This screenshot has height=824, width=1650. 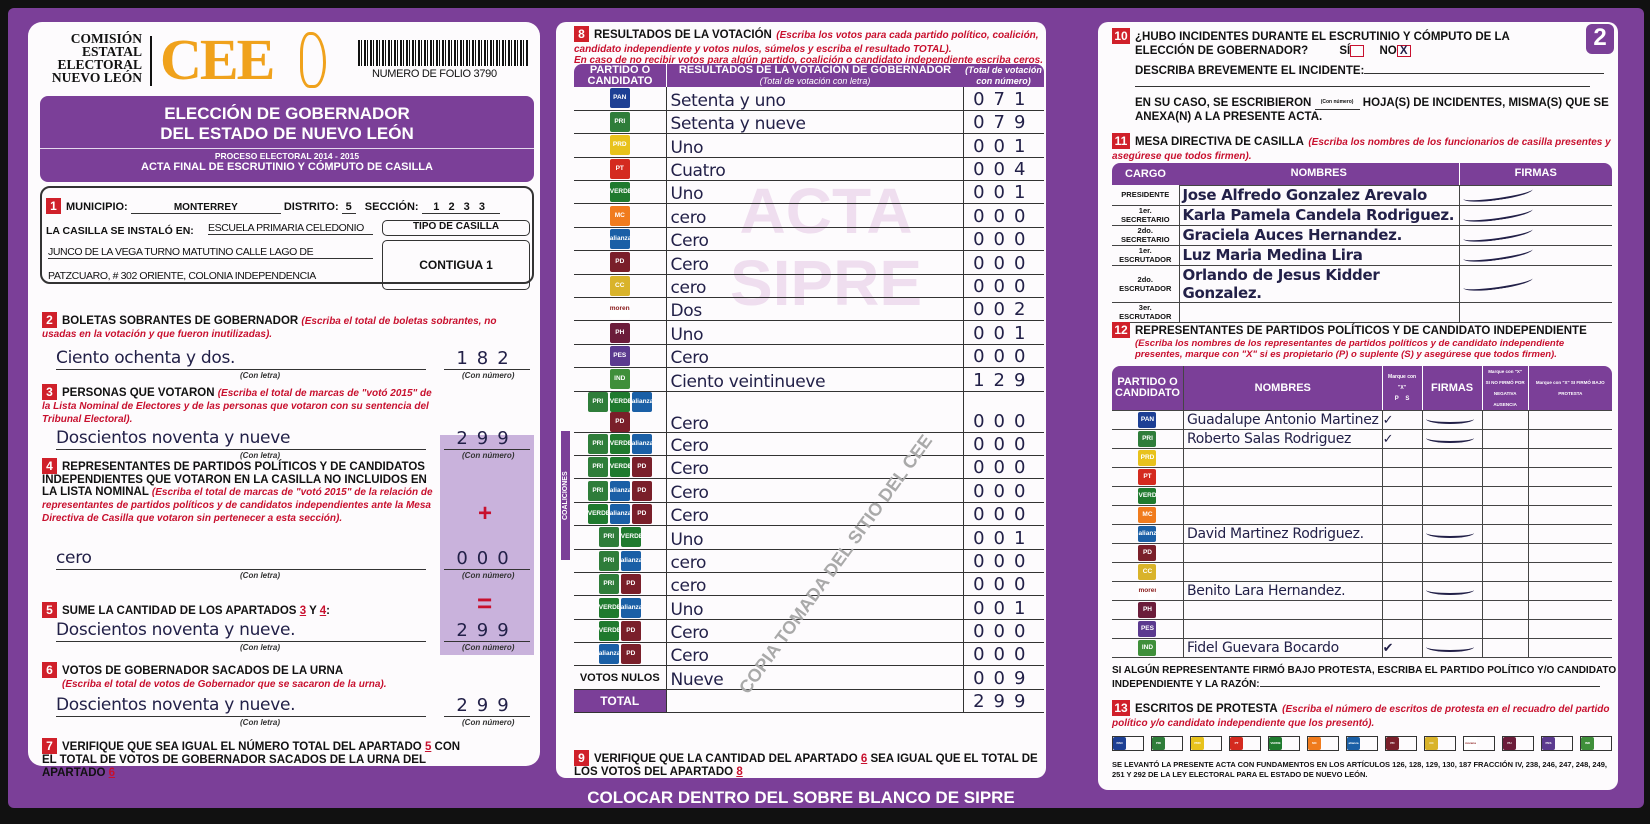 What do you see at coordinates (1283, 591) in the screenshot?
I see `representante-name-field: Benito Lara Hernandez.` at bounding box center [1283, 591].